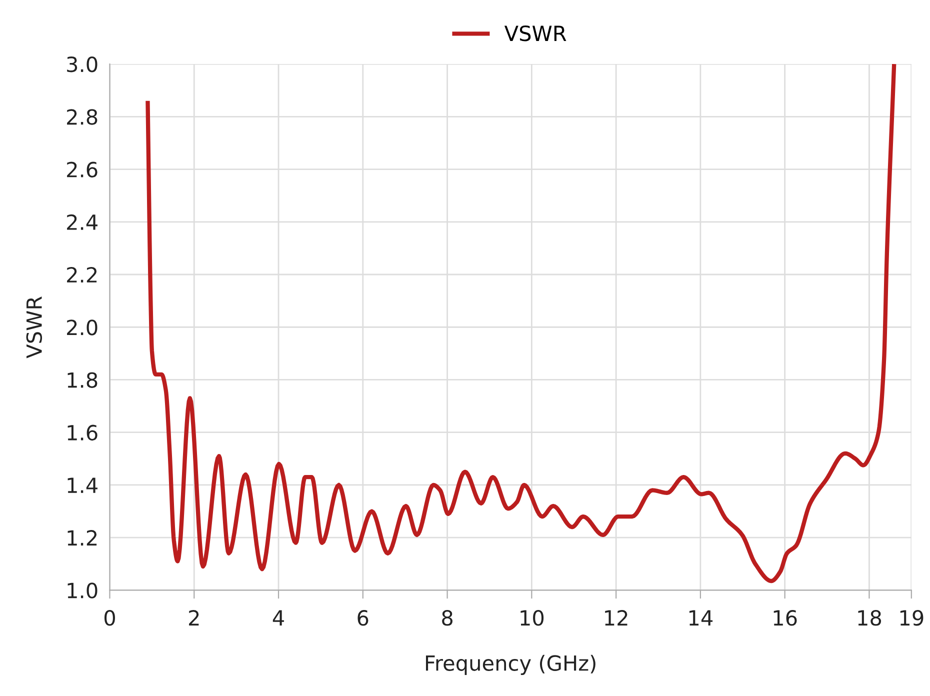 Image resolution: width=930 pixels, height=696 pixels. I want to click on x-tick-label: 16, so click(785, 618).